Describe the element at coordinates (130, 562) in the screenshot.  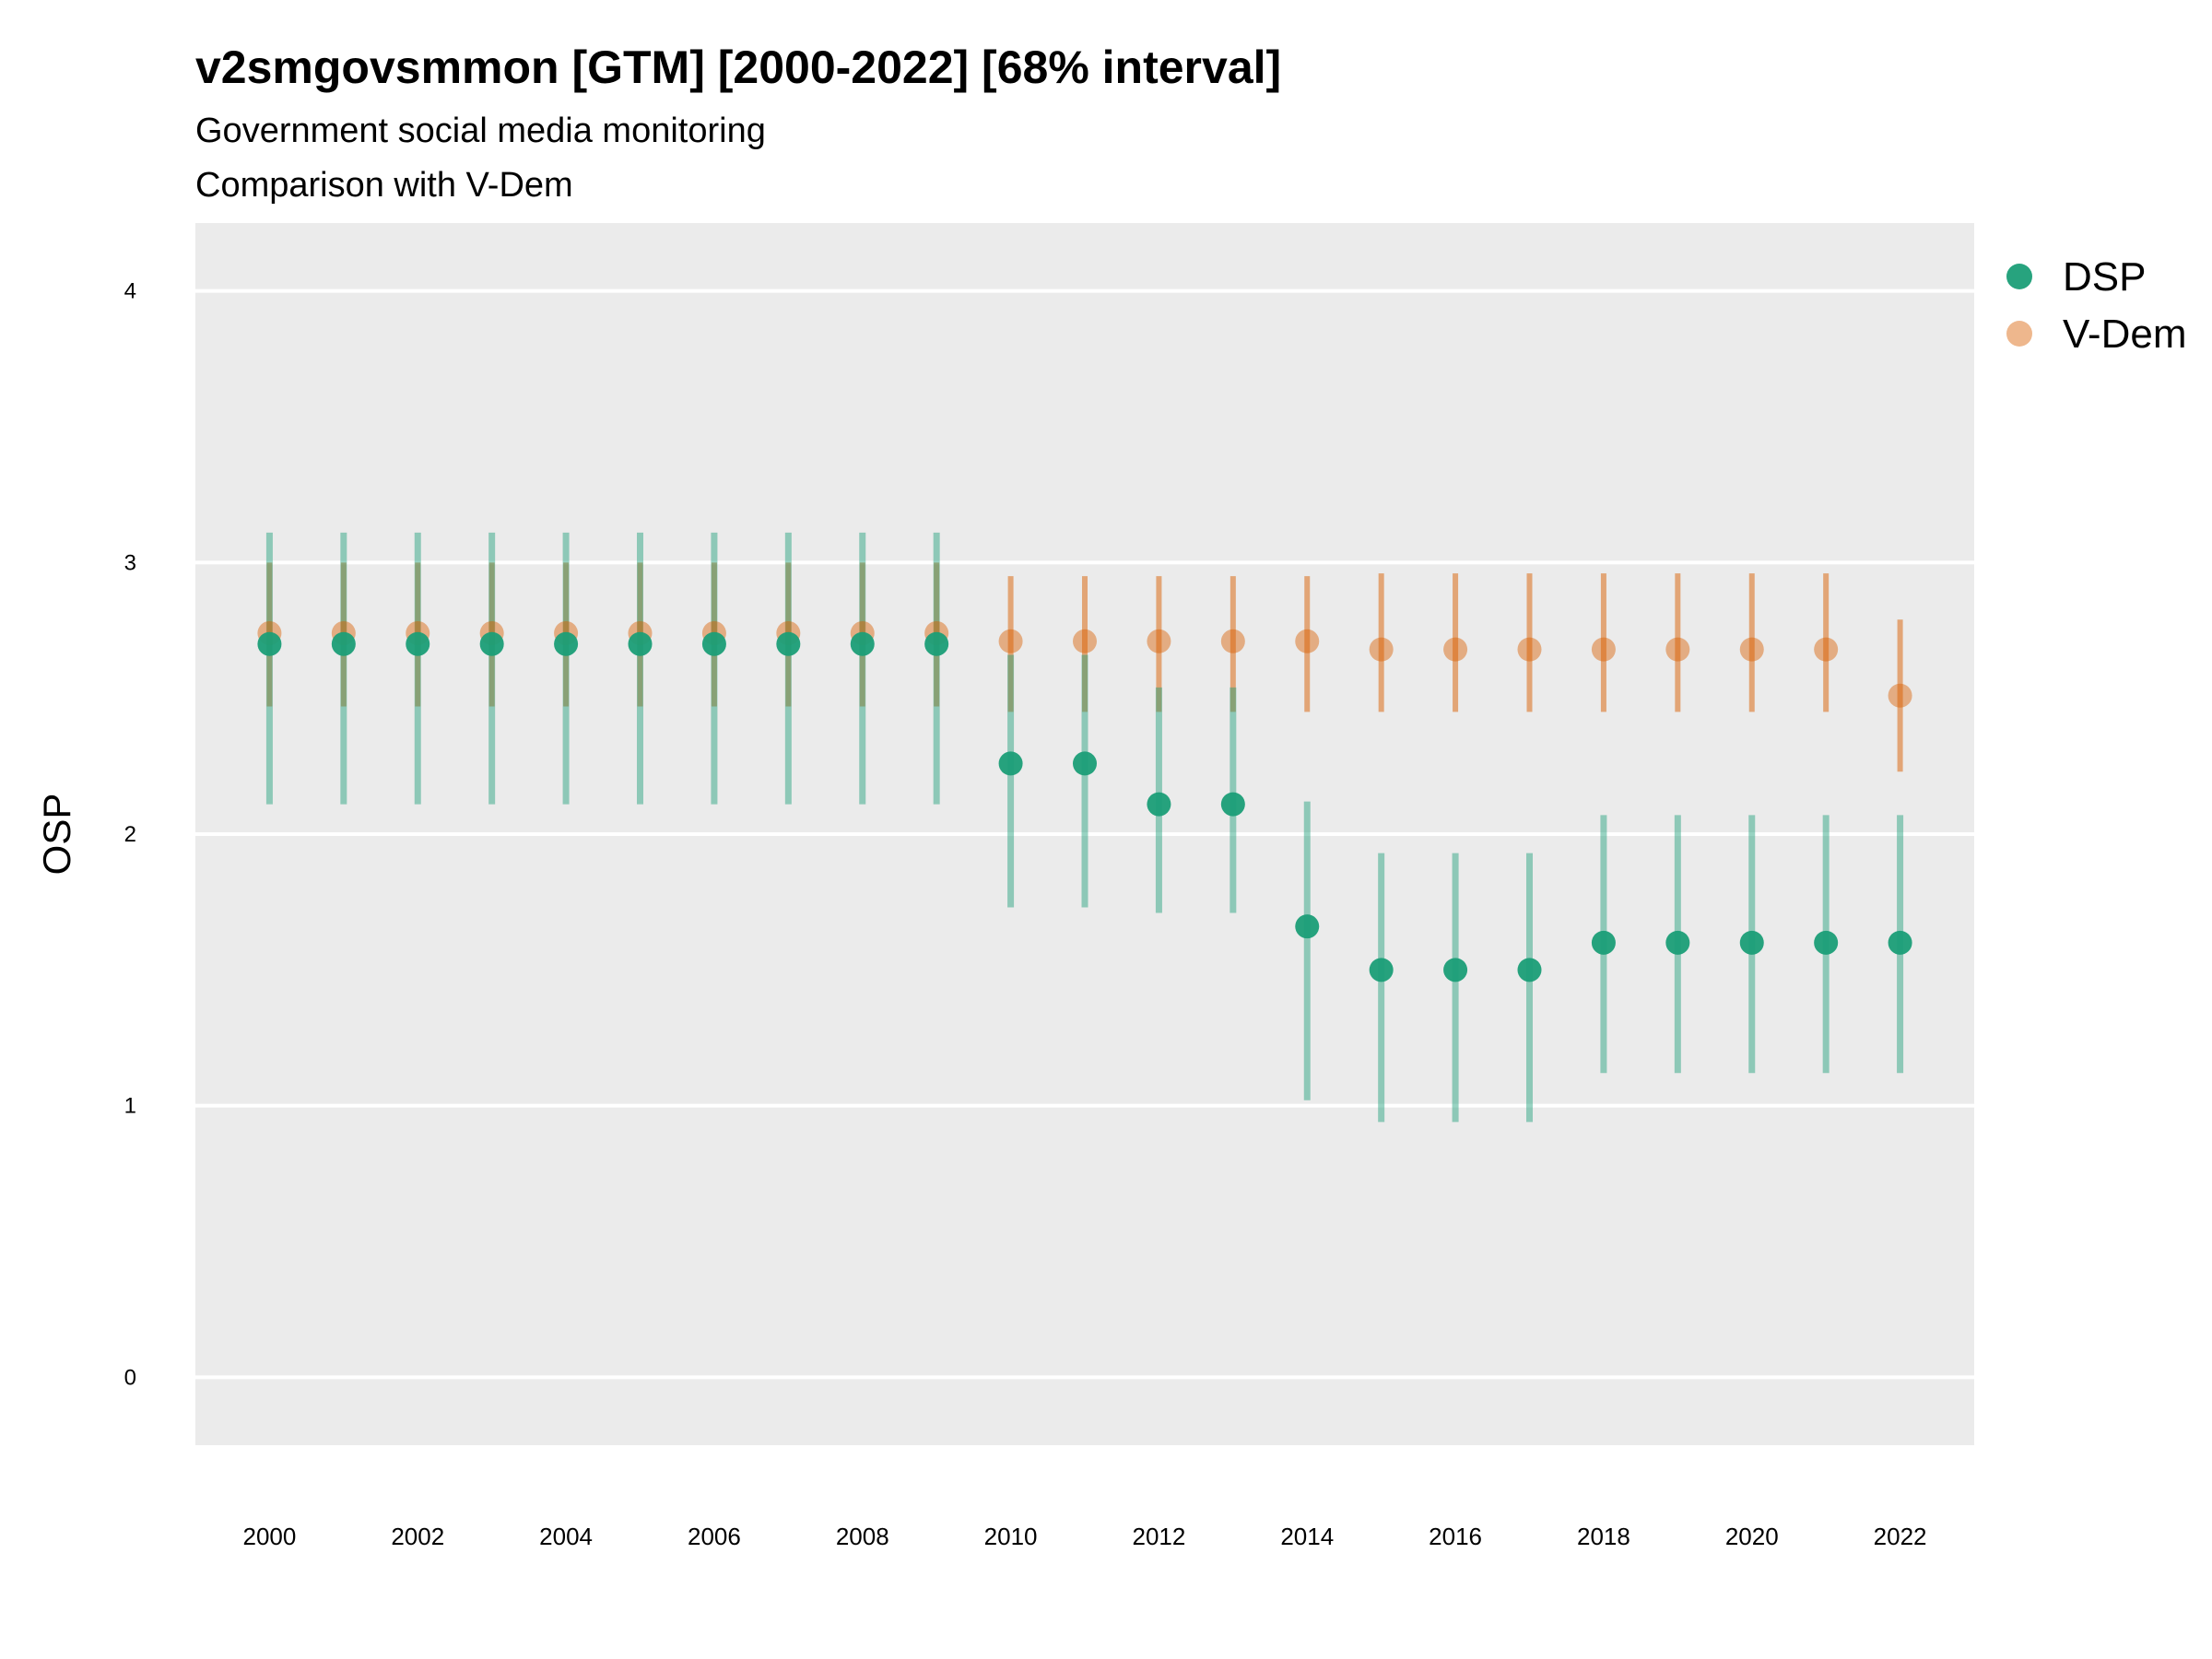
I see `y-tick-label-3: 3` at that location.